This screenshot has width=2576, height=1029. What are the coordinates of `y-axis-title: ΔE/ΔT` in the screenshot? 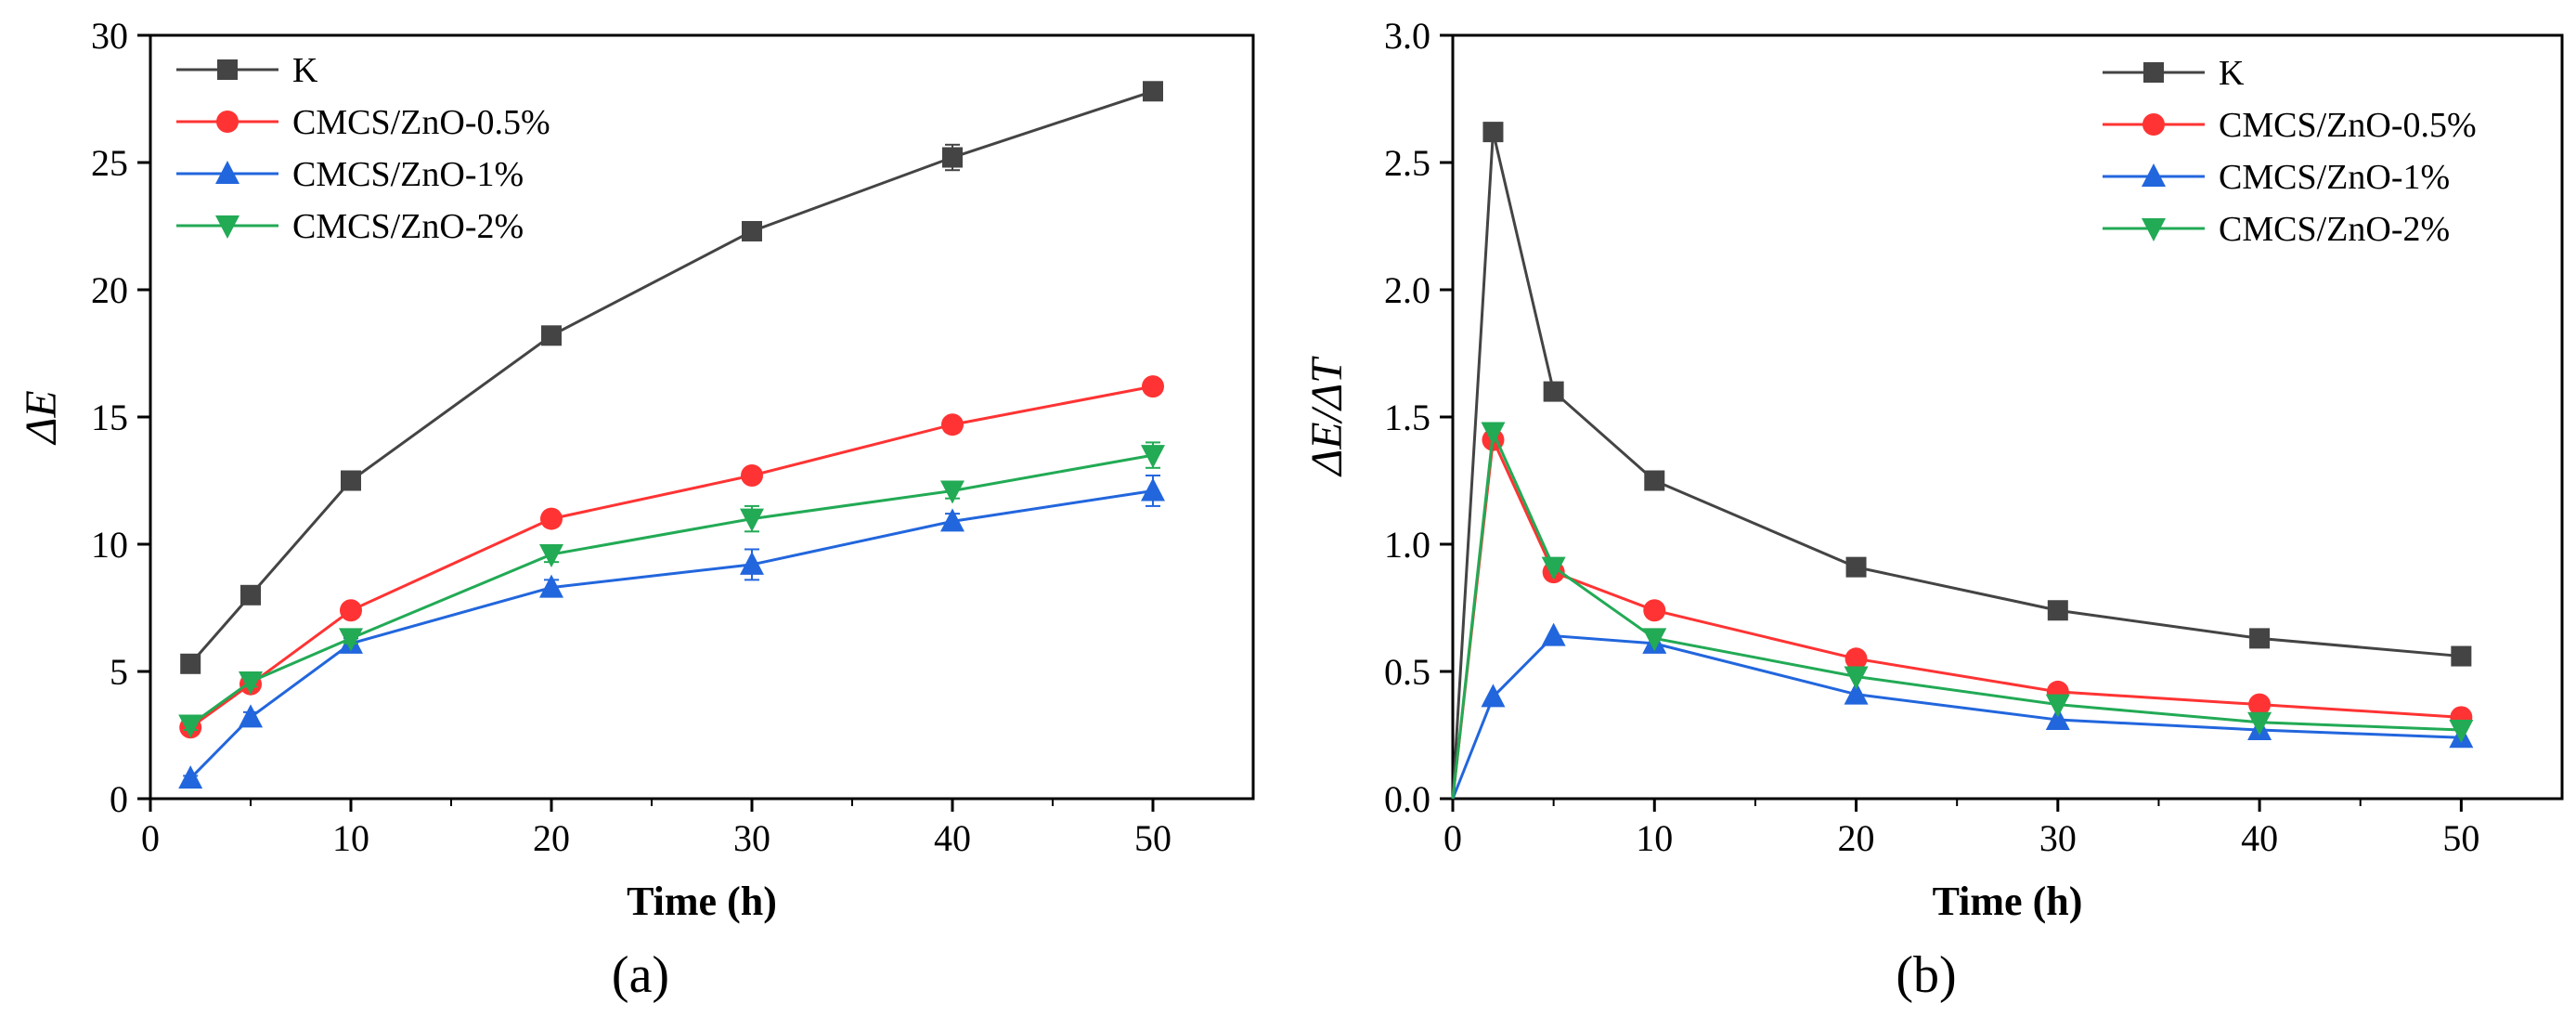 It's located at (1327, 416).